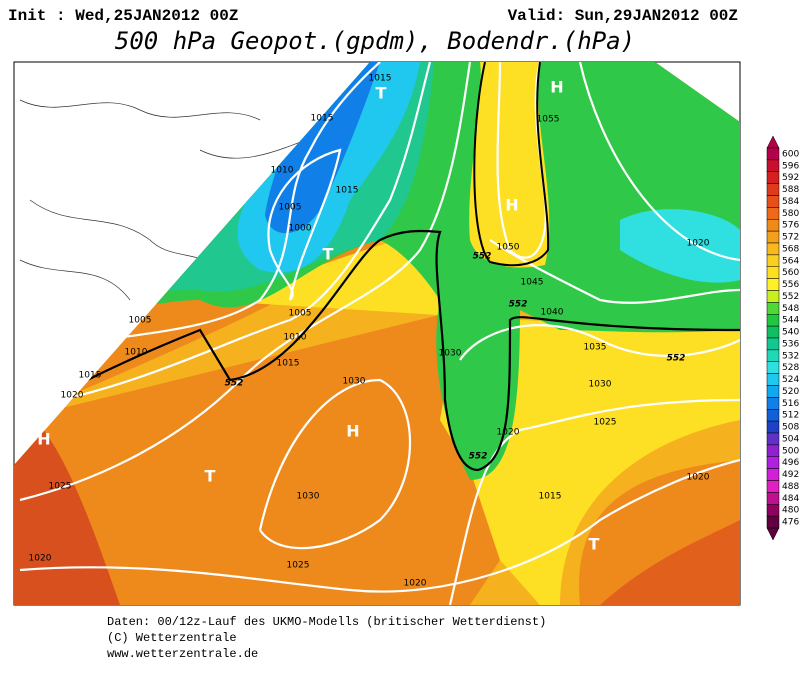 Image resolution: width=812 pixels, height=675 pixels. I want to click on colorbar-tick-label: 512, so click(790, 416).